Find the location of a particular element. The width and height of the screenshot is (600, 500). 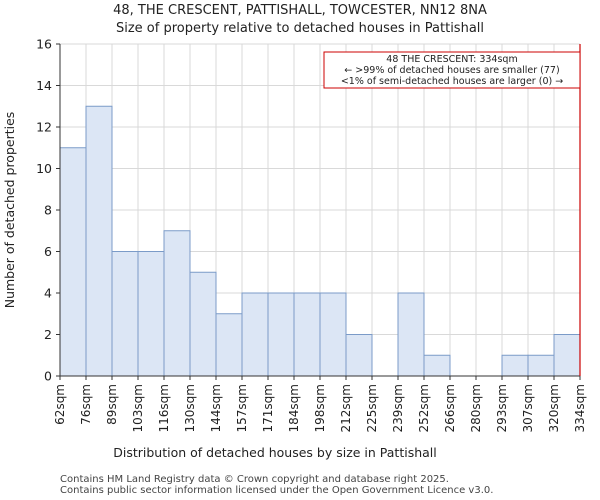

x-tick-label: 293sqm is located at coordinates (502, 408).